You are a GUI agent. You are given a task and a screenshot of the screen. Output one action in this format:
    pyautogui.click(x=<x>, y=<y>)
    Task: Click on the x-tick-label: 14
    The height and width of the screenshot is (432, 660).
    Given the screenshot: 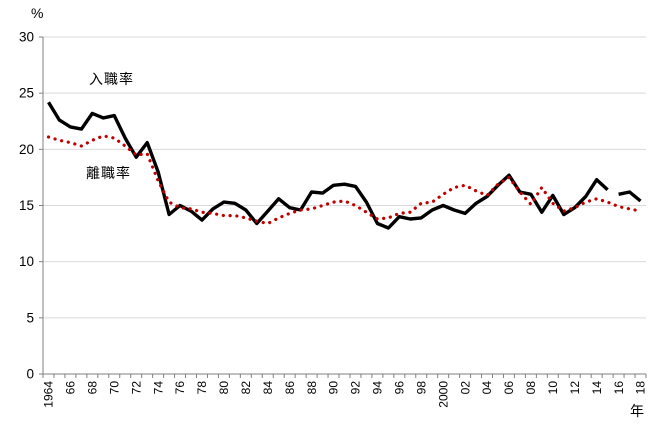 What is the action you would take?
    pyautogui.click(x=597, y=388)
    